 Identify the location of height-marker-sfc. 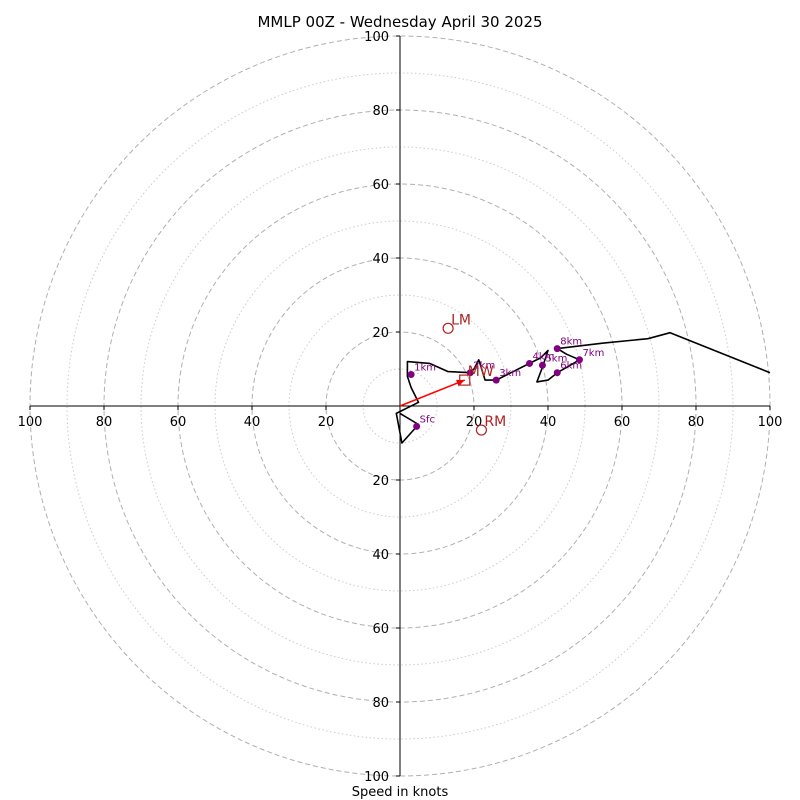
(417, 426).